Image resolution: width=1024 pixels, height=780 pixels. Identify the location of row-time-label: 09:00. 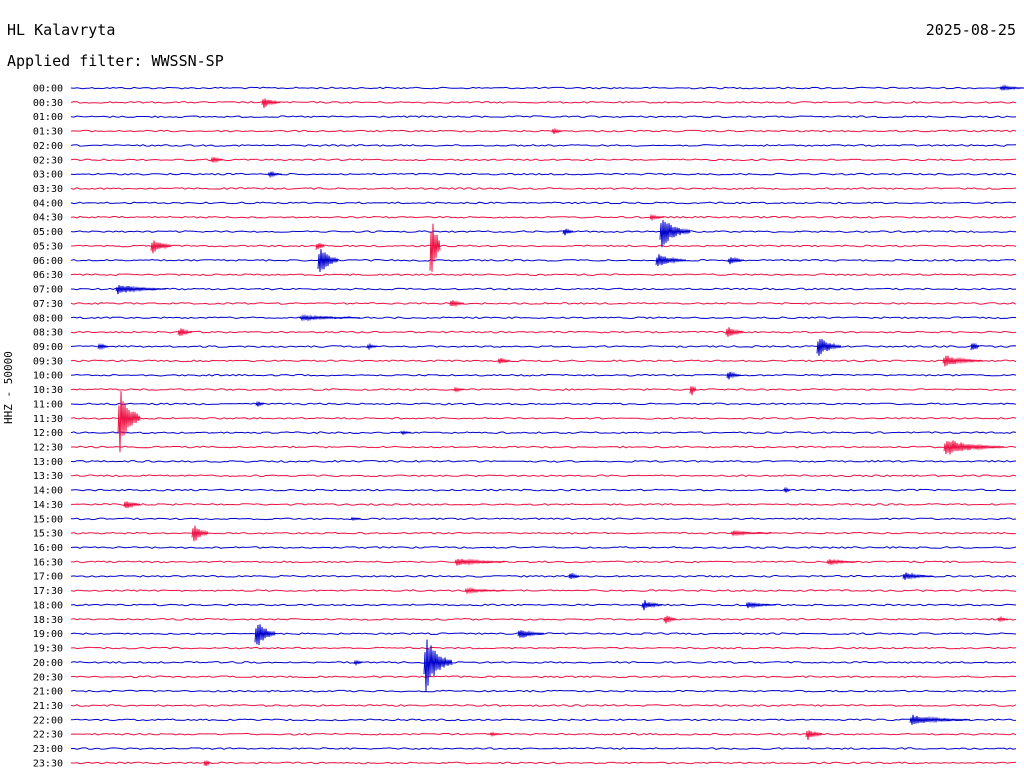
(48, 347).